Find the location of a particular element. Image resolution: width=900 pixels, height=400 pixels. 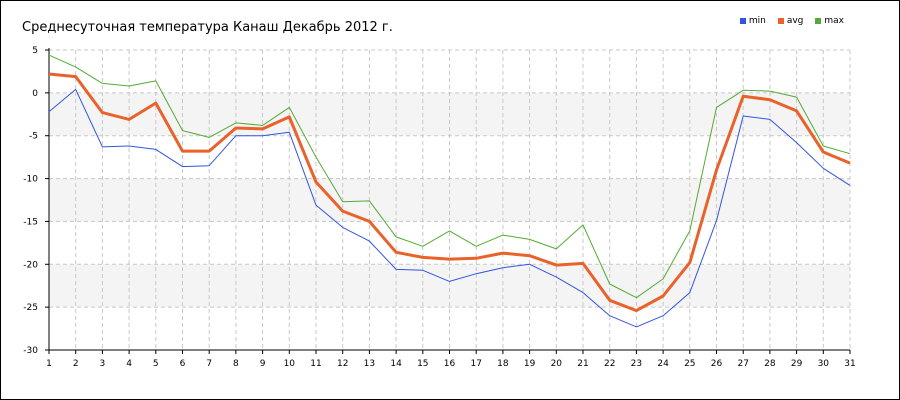

y-tick-label: -30 is located at coordinates (30, 351).